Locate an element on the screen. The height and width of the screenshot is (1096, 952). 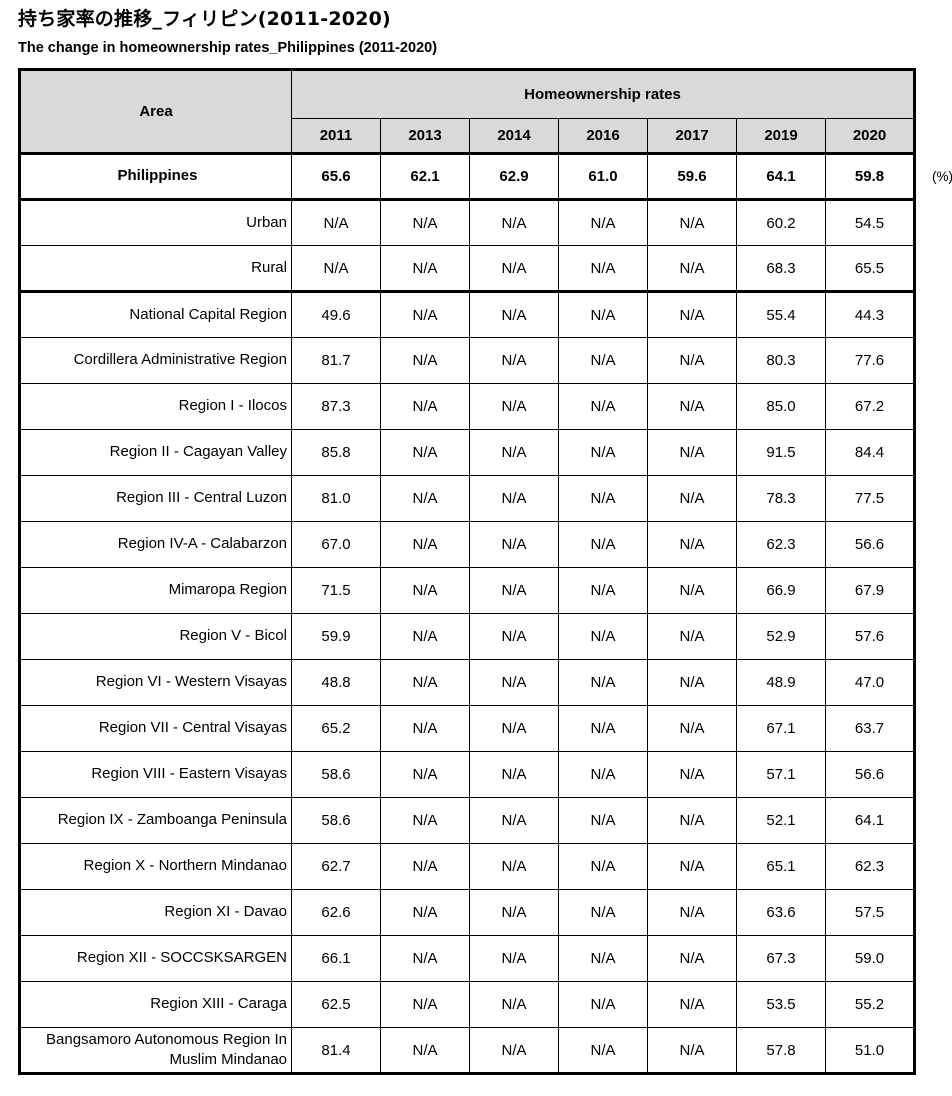
year-header-row: 2011 2013 2014 2016 2017 2019 2020 is located at coordinates (468, 136).